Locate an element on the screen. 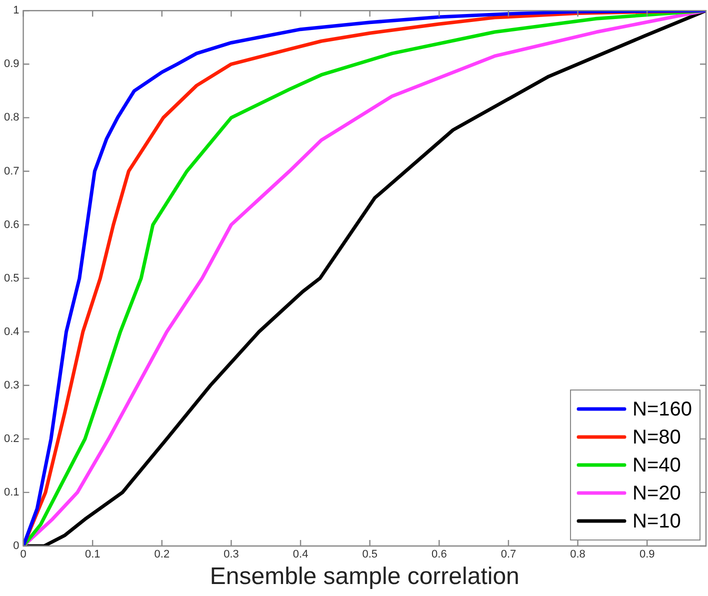  y-tick-label: 0 is located at coordinates (16, 546).